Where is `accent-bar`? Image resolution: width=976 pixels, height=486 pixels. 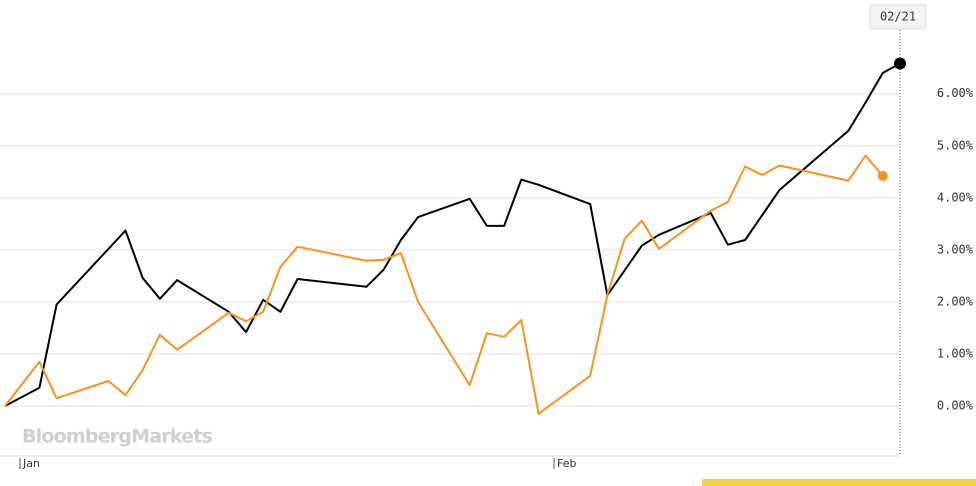 accent-bar is located at coordinates (839, 482).